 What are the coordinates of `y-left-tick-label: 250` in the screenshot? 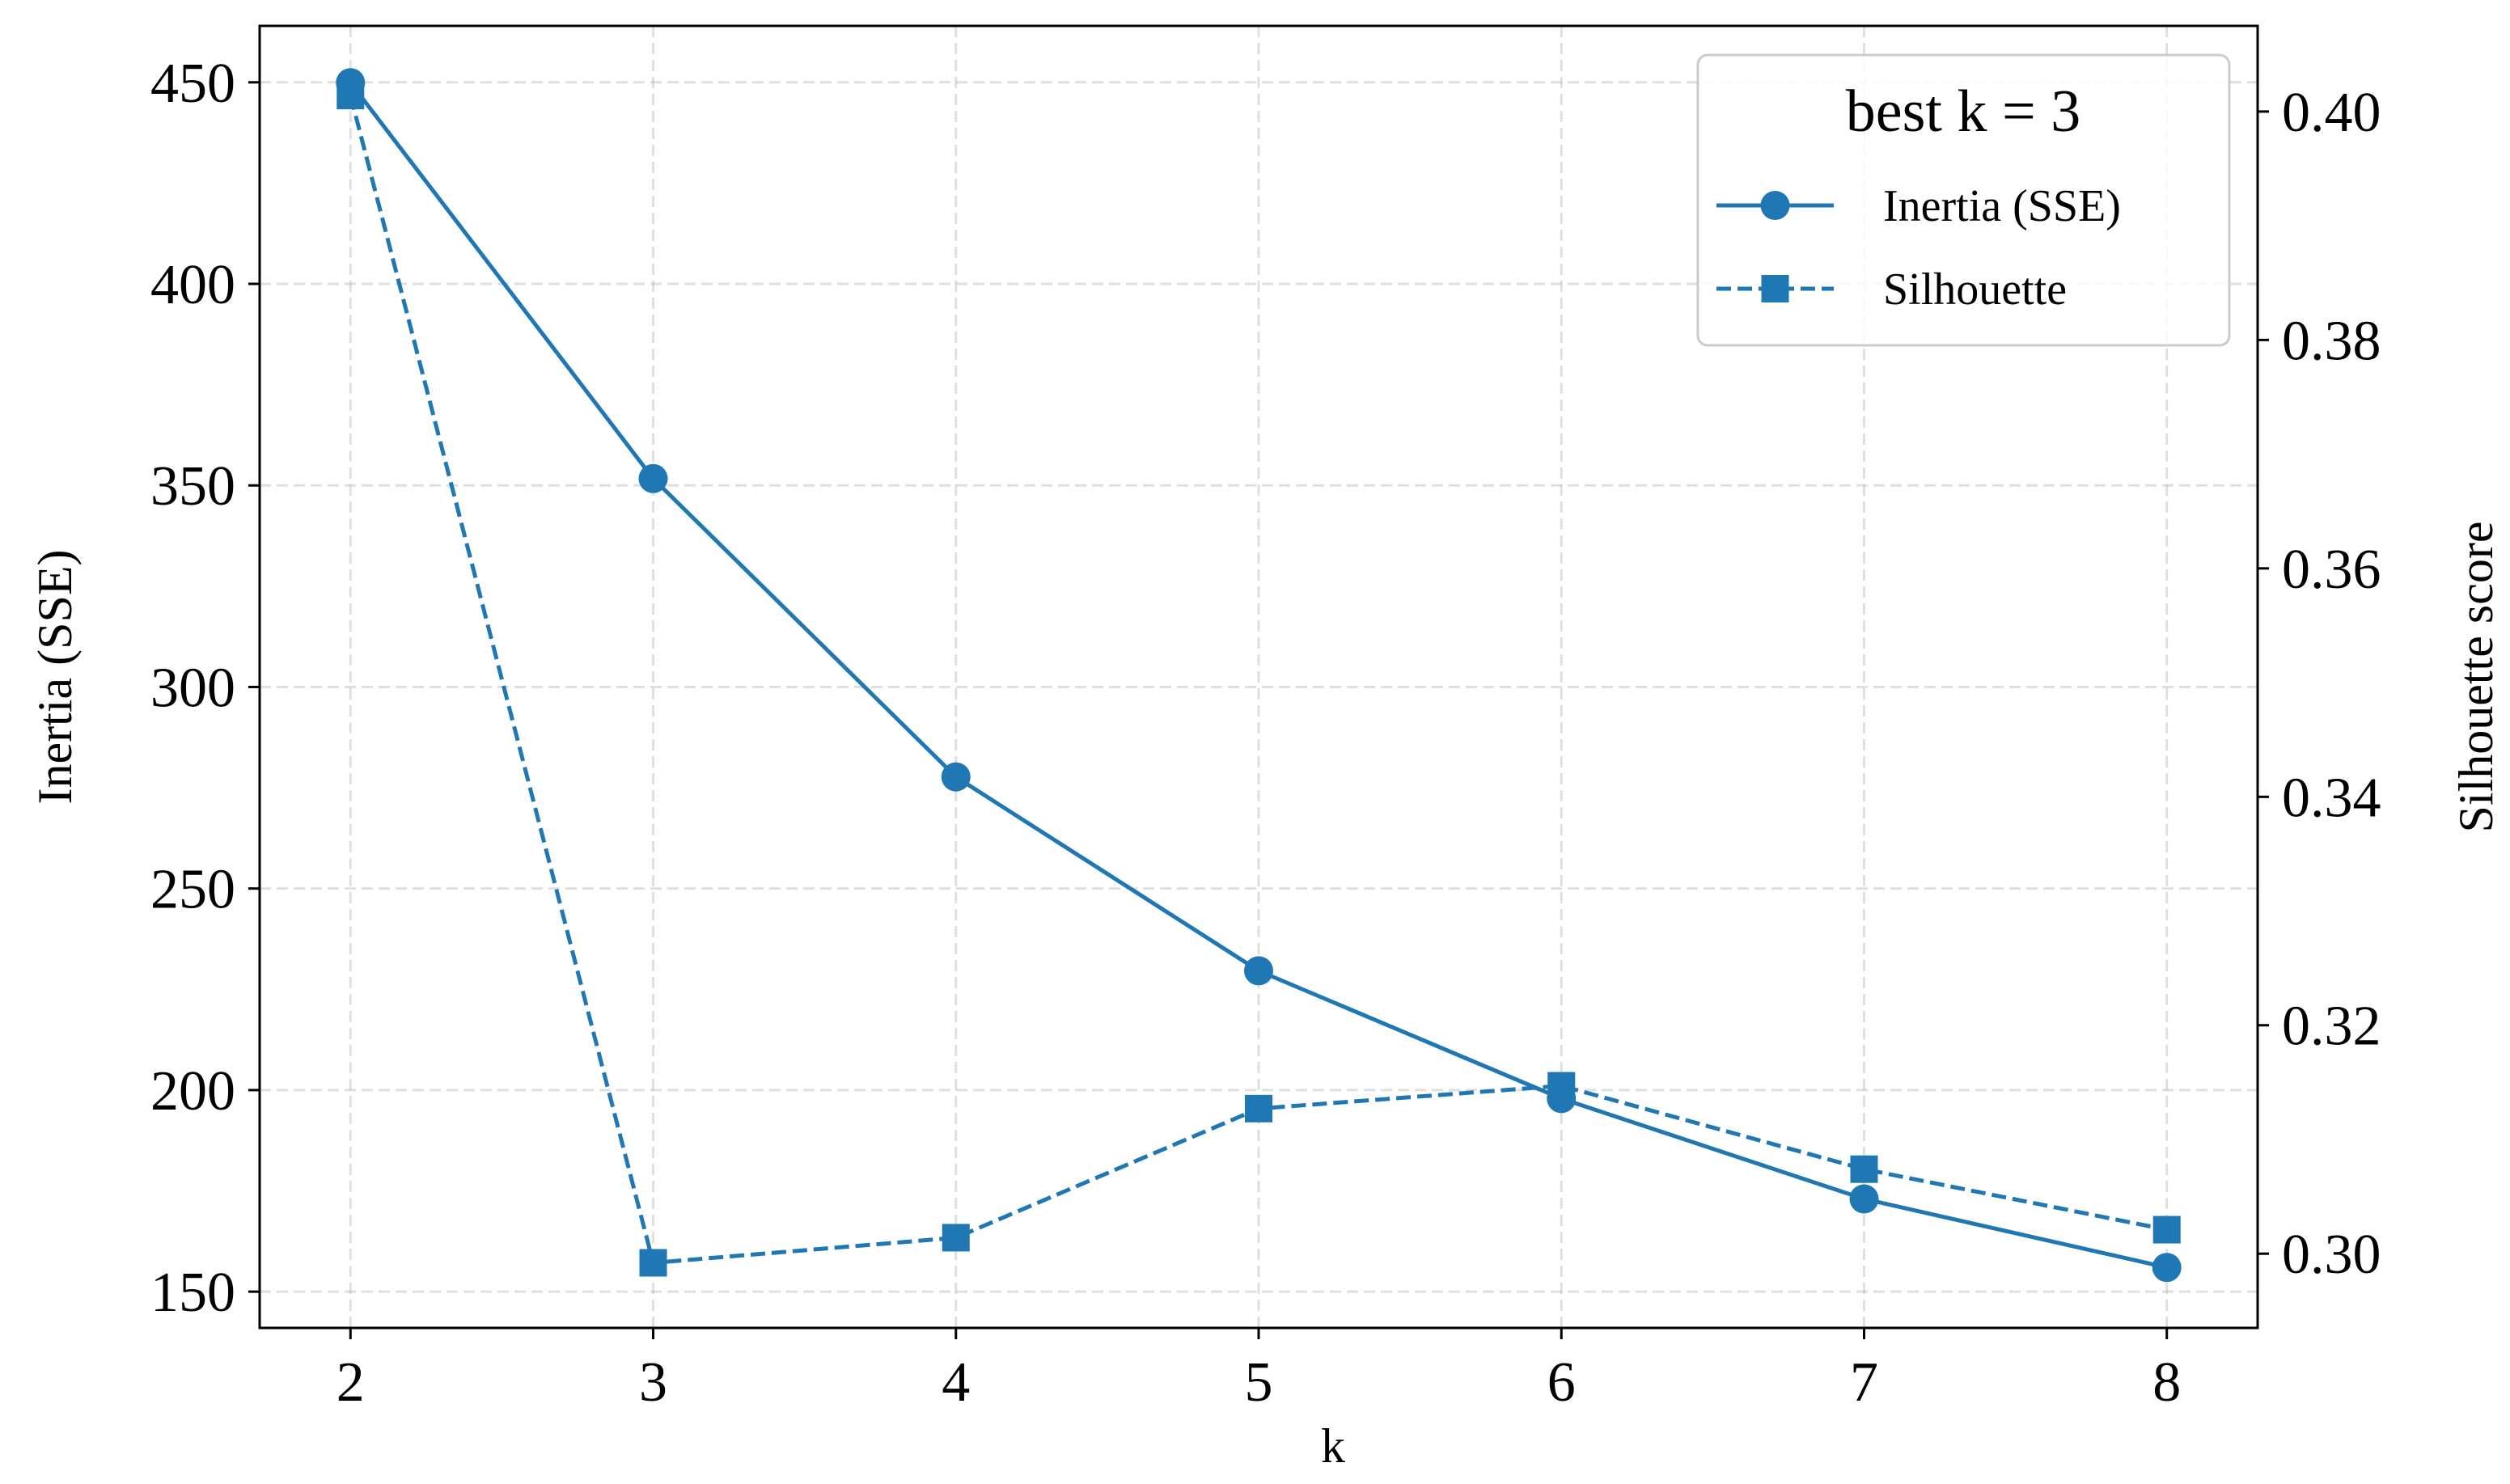 It's located at (192, 890).